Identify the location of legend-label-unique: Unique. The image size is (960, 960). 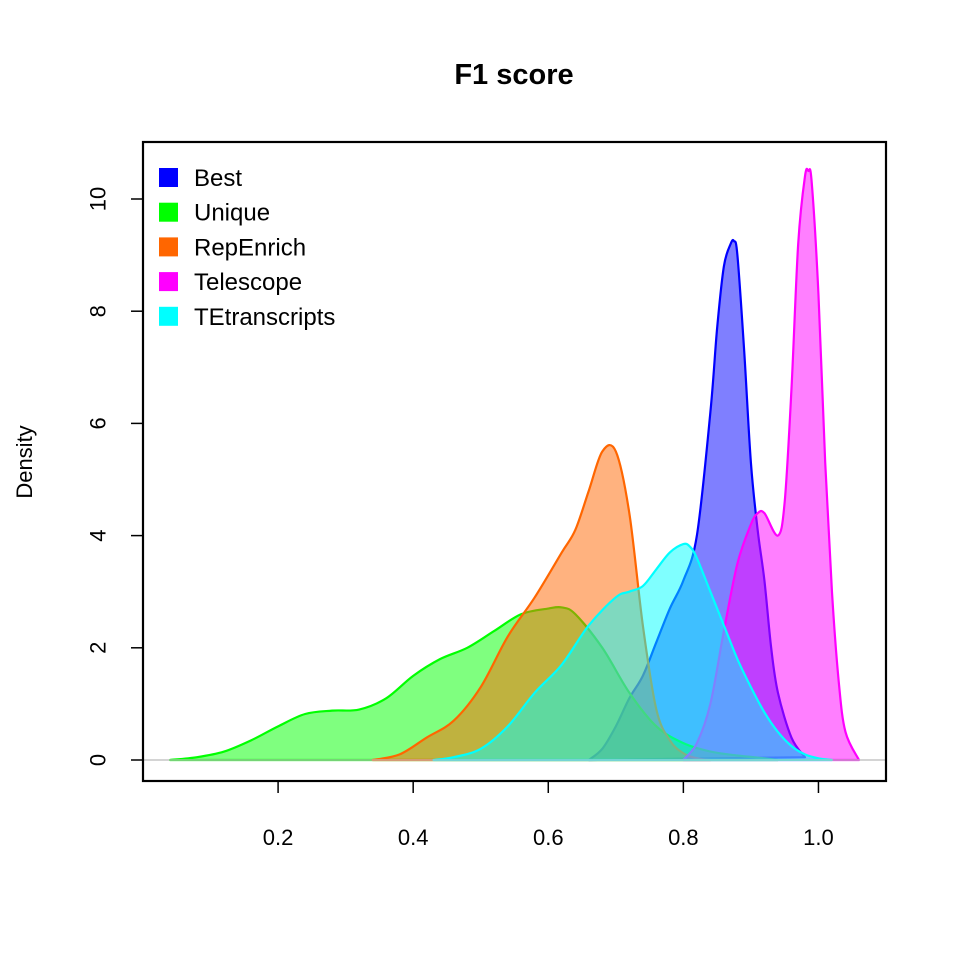
(232, 213).